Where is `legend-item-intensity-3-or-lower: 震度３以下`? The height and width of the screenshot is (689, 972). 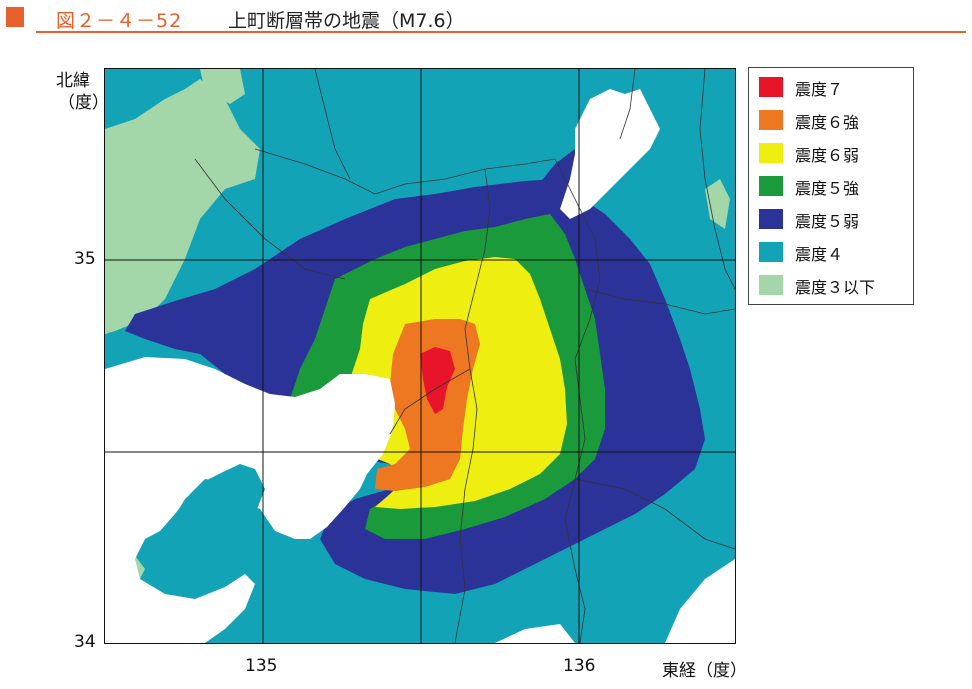
legend-item-intensity-3-or-lower: 震度３以下 is located at coordinates (834, 285).